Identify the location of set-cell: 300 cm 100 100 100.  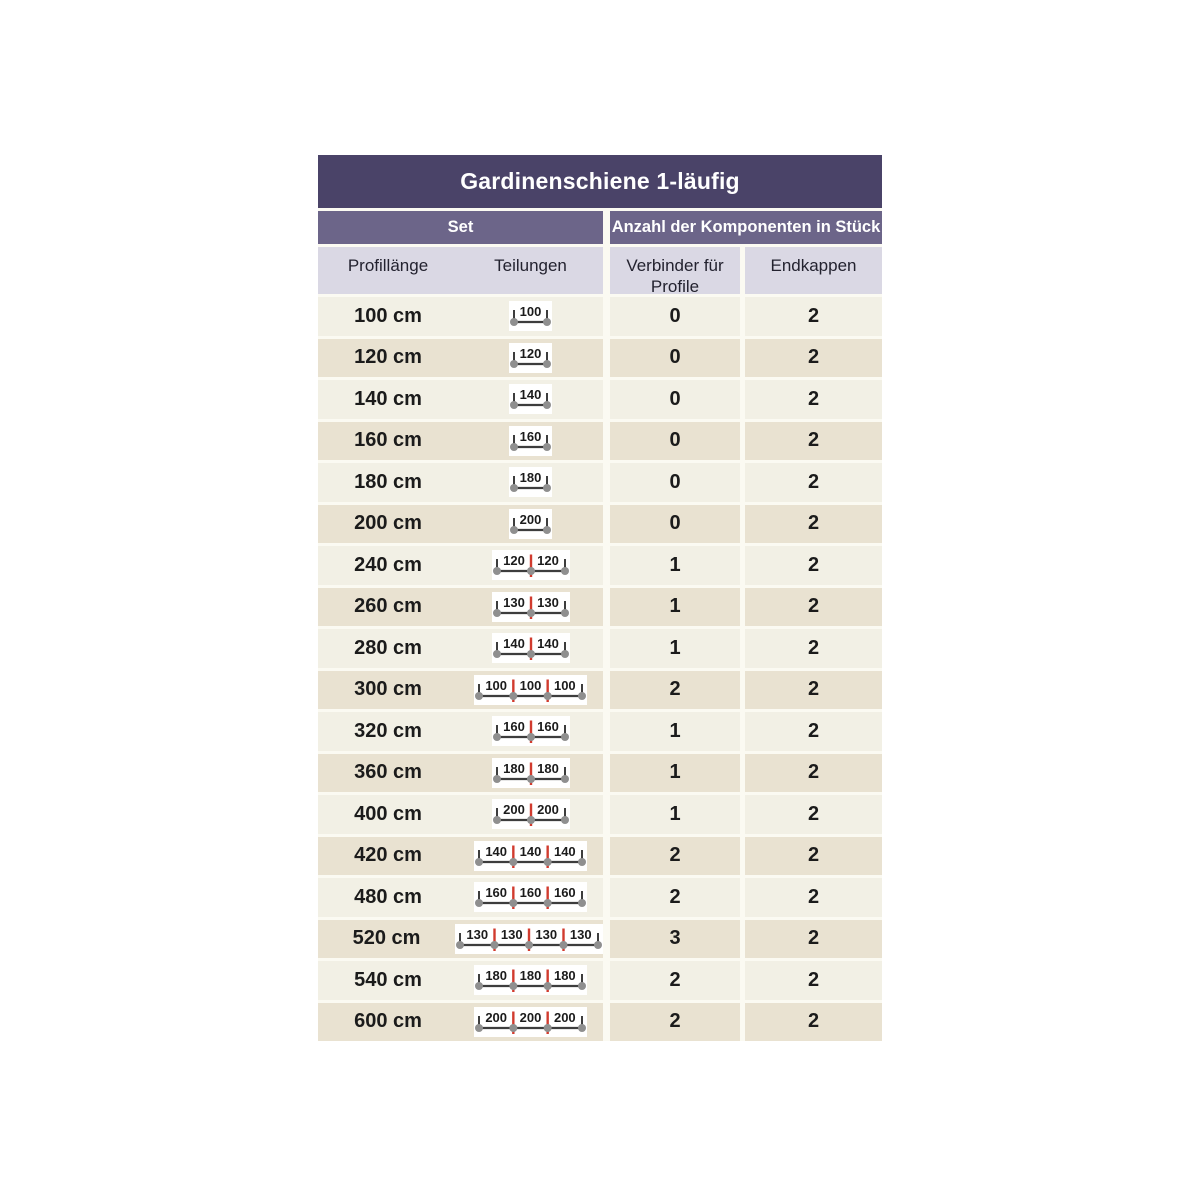
(460, 689).